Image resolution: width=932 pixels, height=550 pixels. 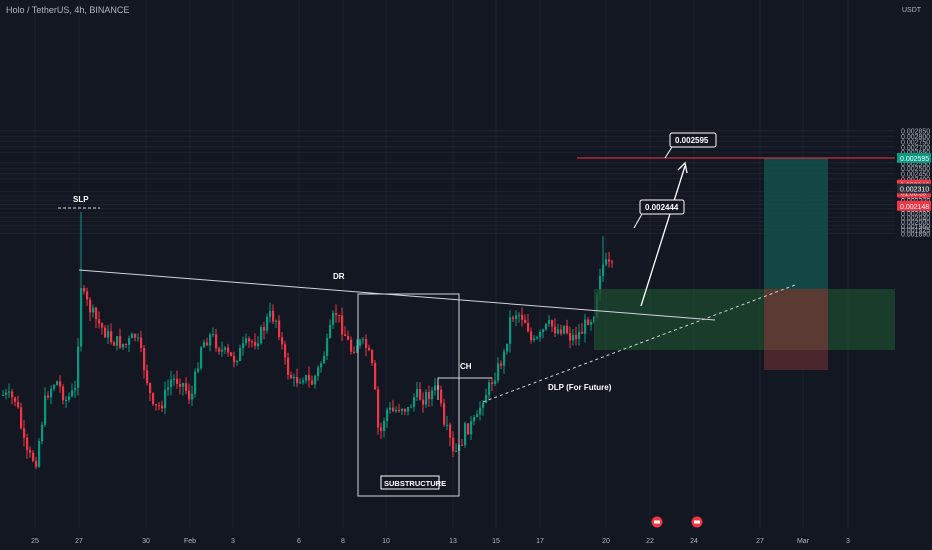 What do you see at coordinates (299, 541) in the screenshot?
I see `x-tick-label: 6` at bounding box center [299, 541].